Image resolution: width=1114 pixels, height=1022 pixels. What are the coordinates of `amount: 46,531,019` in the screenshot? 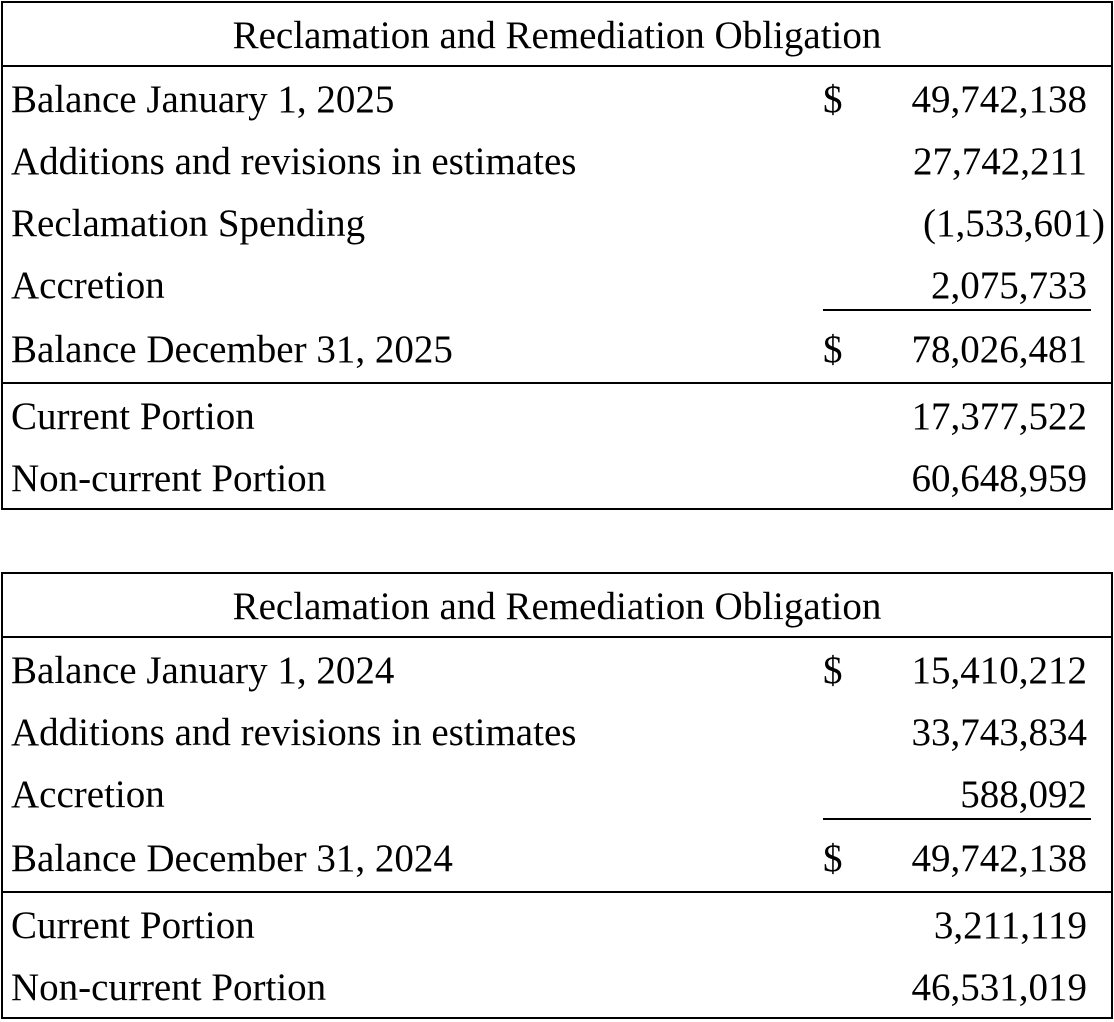 It's located at (999, 987).